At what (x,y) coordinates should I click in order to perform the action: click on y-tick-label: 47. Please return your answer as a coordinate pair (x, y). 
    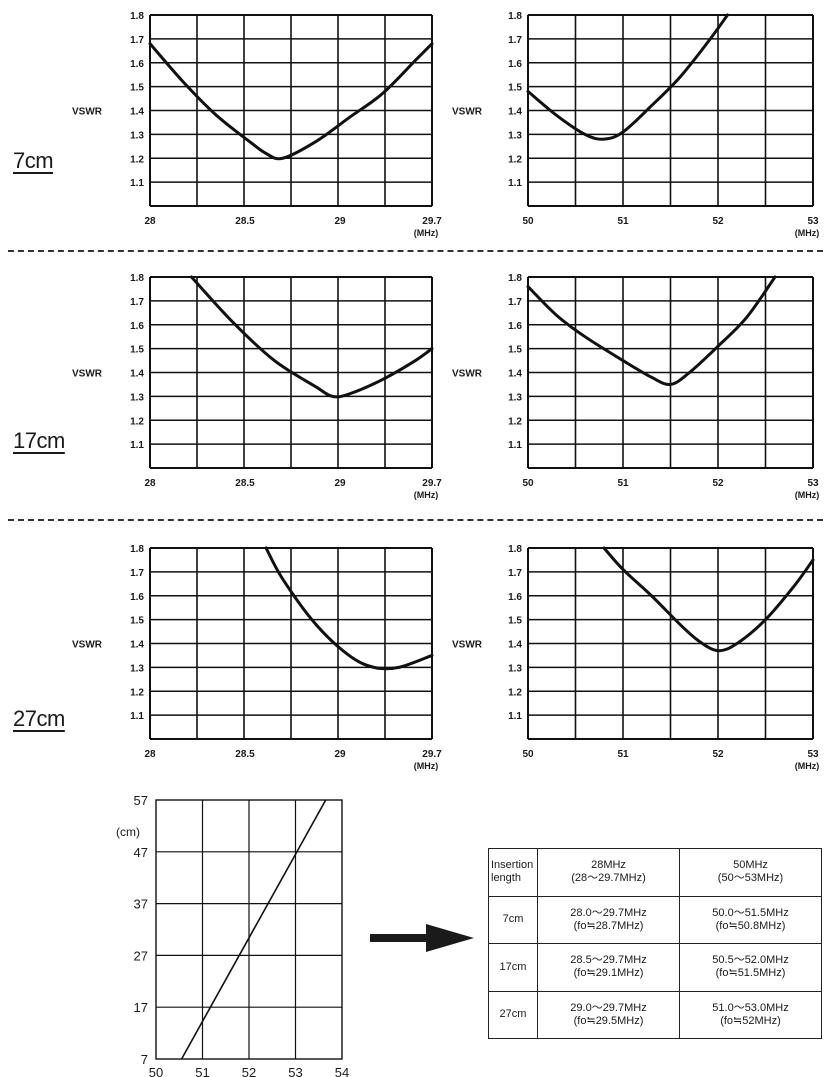
    Looking at the image, I should click on (141, 852).